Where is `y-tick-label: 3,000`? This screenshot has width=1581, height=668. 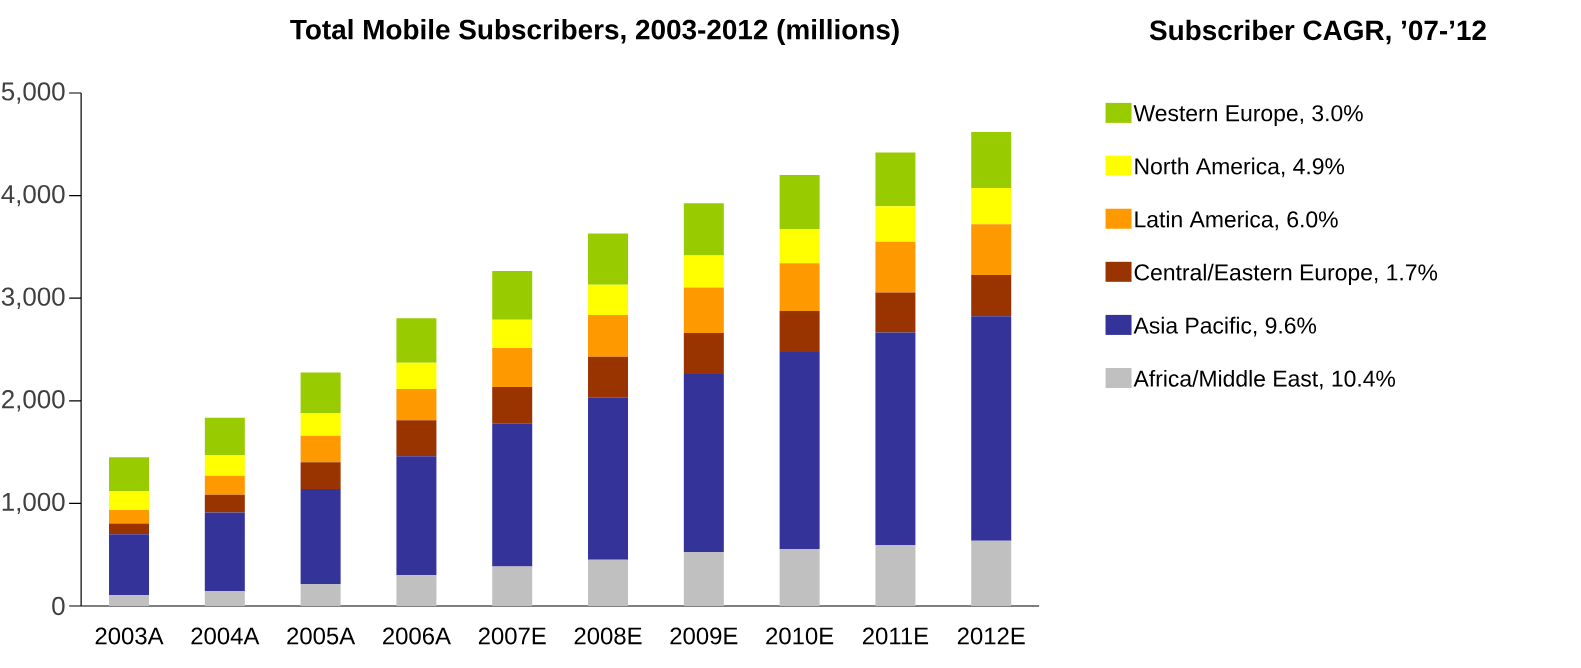 y-tick-label: 3,000 is located at coordinates (33, 298).